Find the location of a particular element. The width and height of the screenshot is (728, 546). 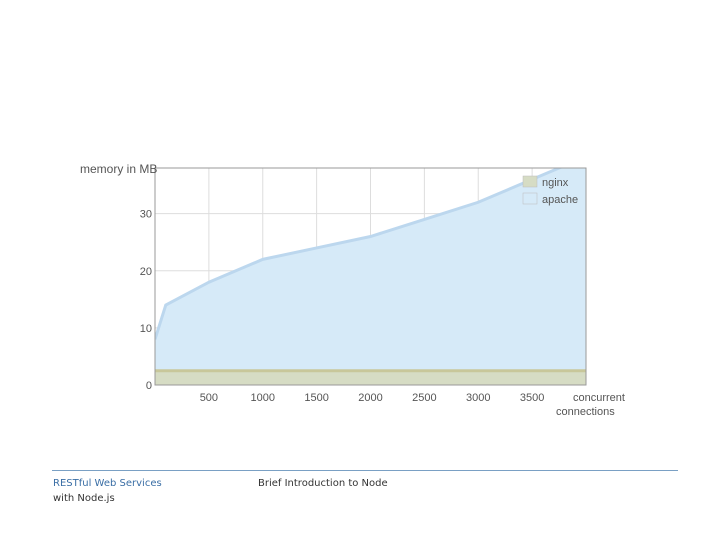

x-axis-title-line2: connections is located at coordinates (585, 412).